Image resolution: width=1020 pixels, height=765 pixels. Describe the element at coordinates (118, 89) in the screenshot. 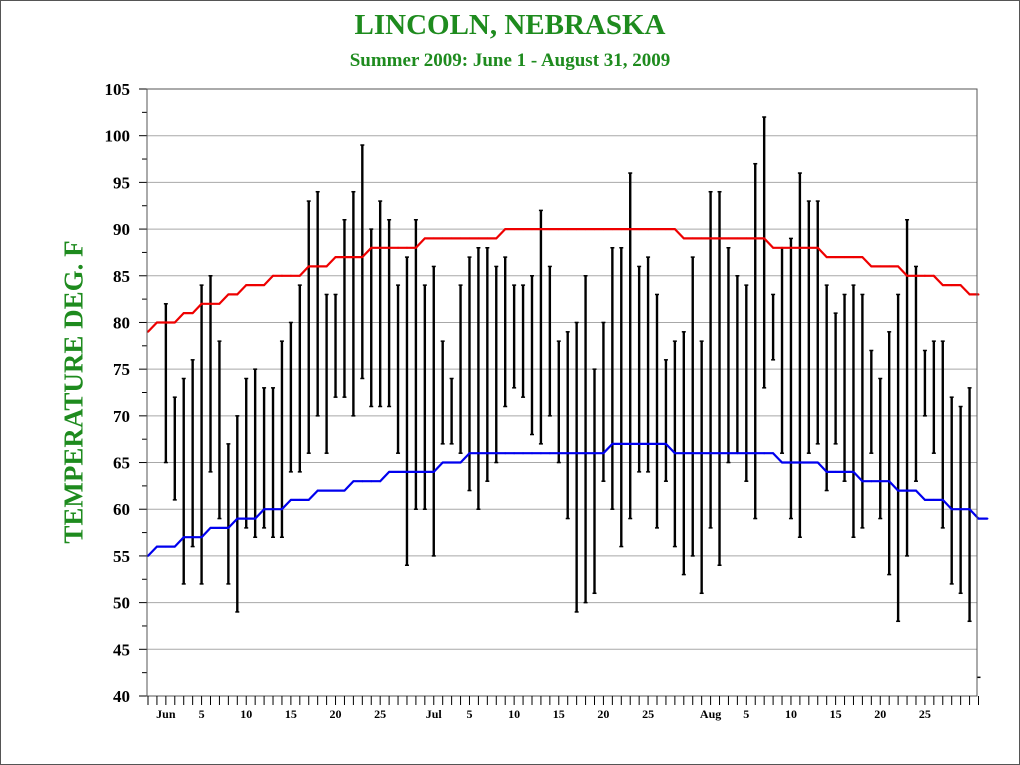

I see `y-tick-label: 105` at that location.